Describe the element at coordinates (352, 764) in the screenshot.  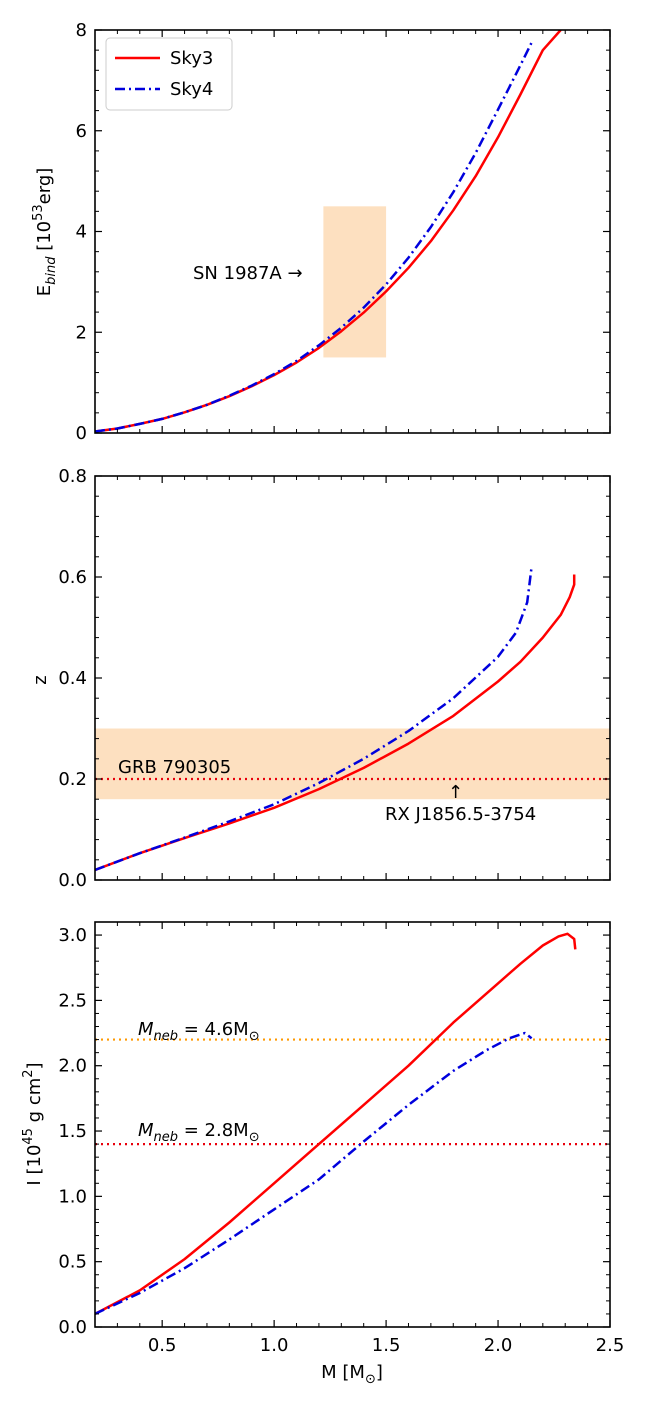
I see `redshift-shaded-region` at that location.